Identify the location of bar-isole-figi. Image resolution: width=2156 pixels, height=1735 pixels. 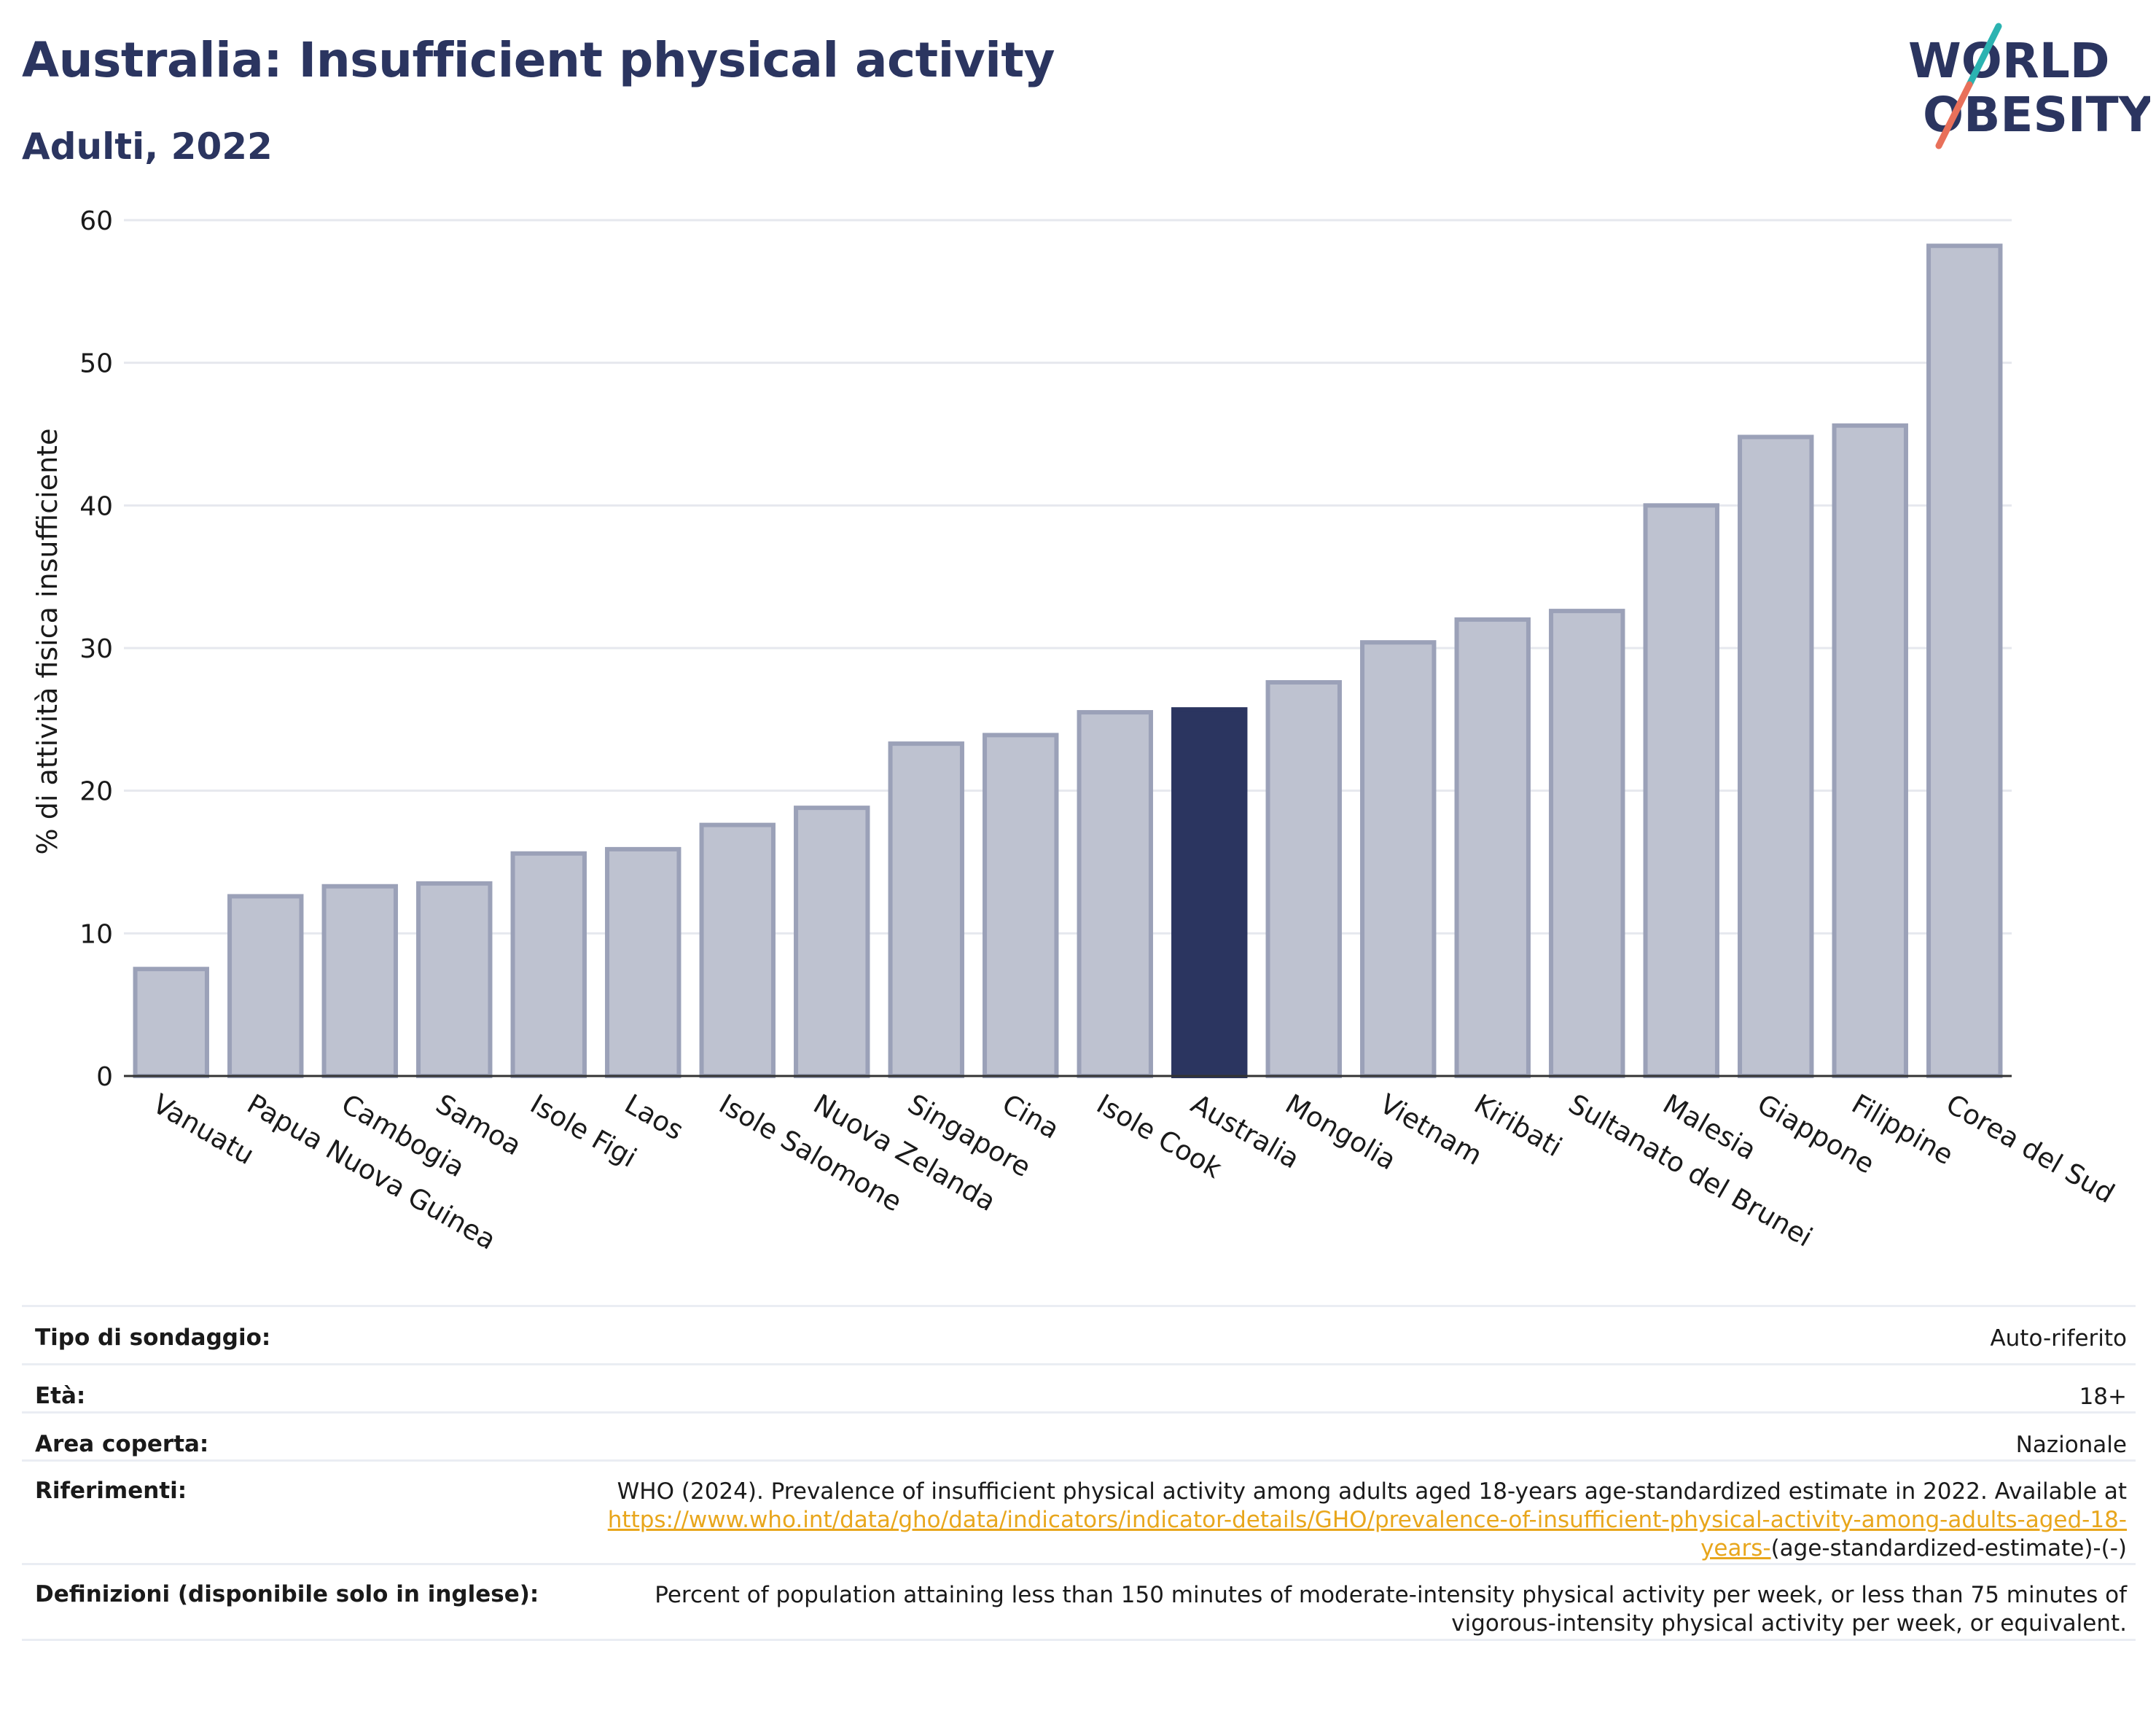
(548, 965).